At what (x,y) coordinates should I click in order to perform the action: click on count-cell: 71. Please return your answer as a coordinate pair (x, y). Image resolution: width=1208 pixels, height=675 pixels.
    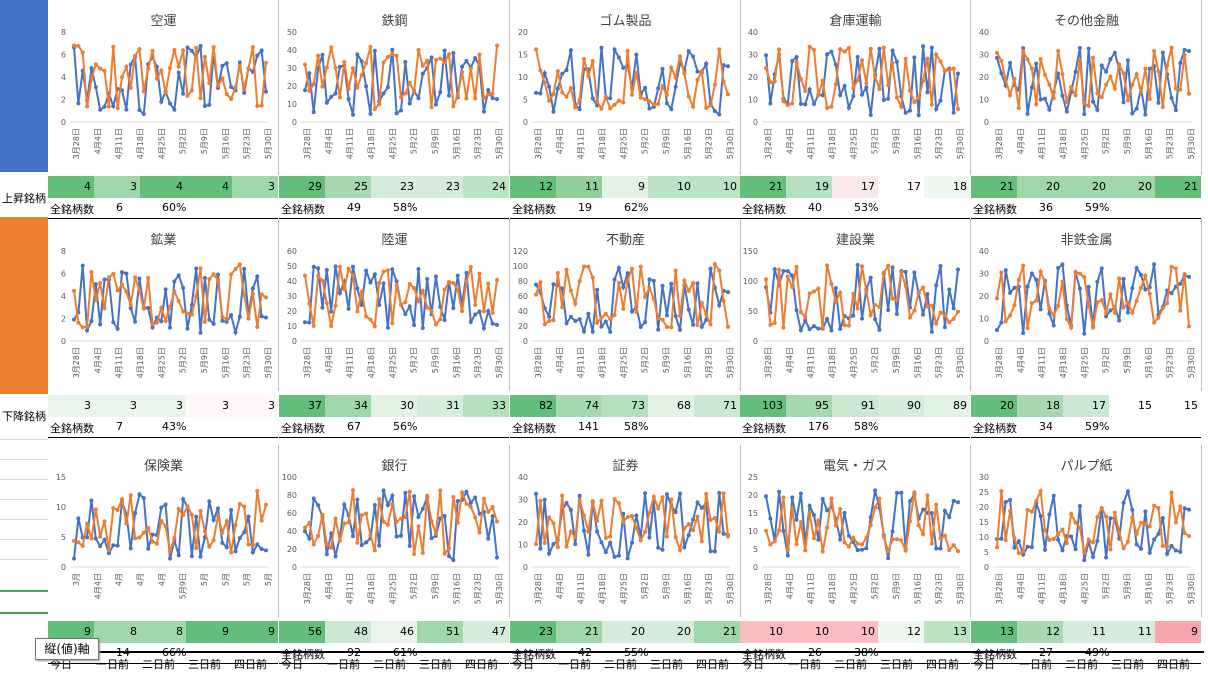
    Looking at the image, I should click on (717, 406).